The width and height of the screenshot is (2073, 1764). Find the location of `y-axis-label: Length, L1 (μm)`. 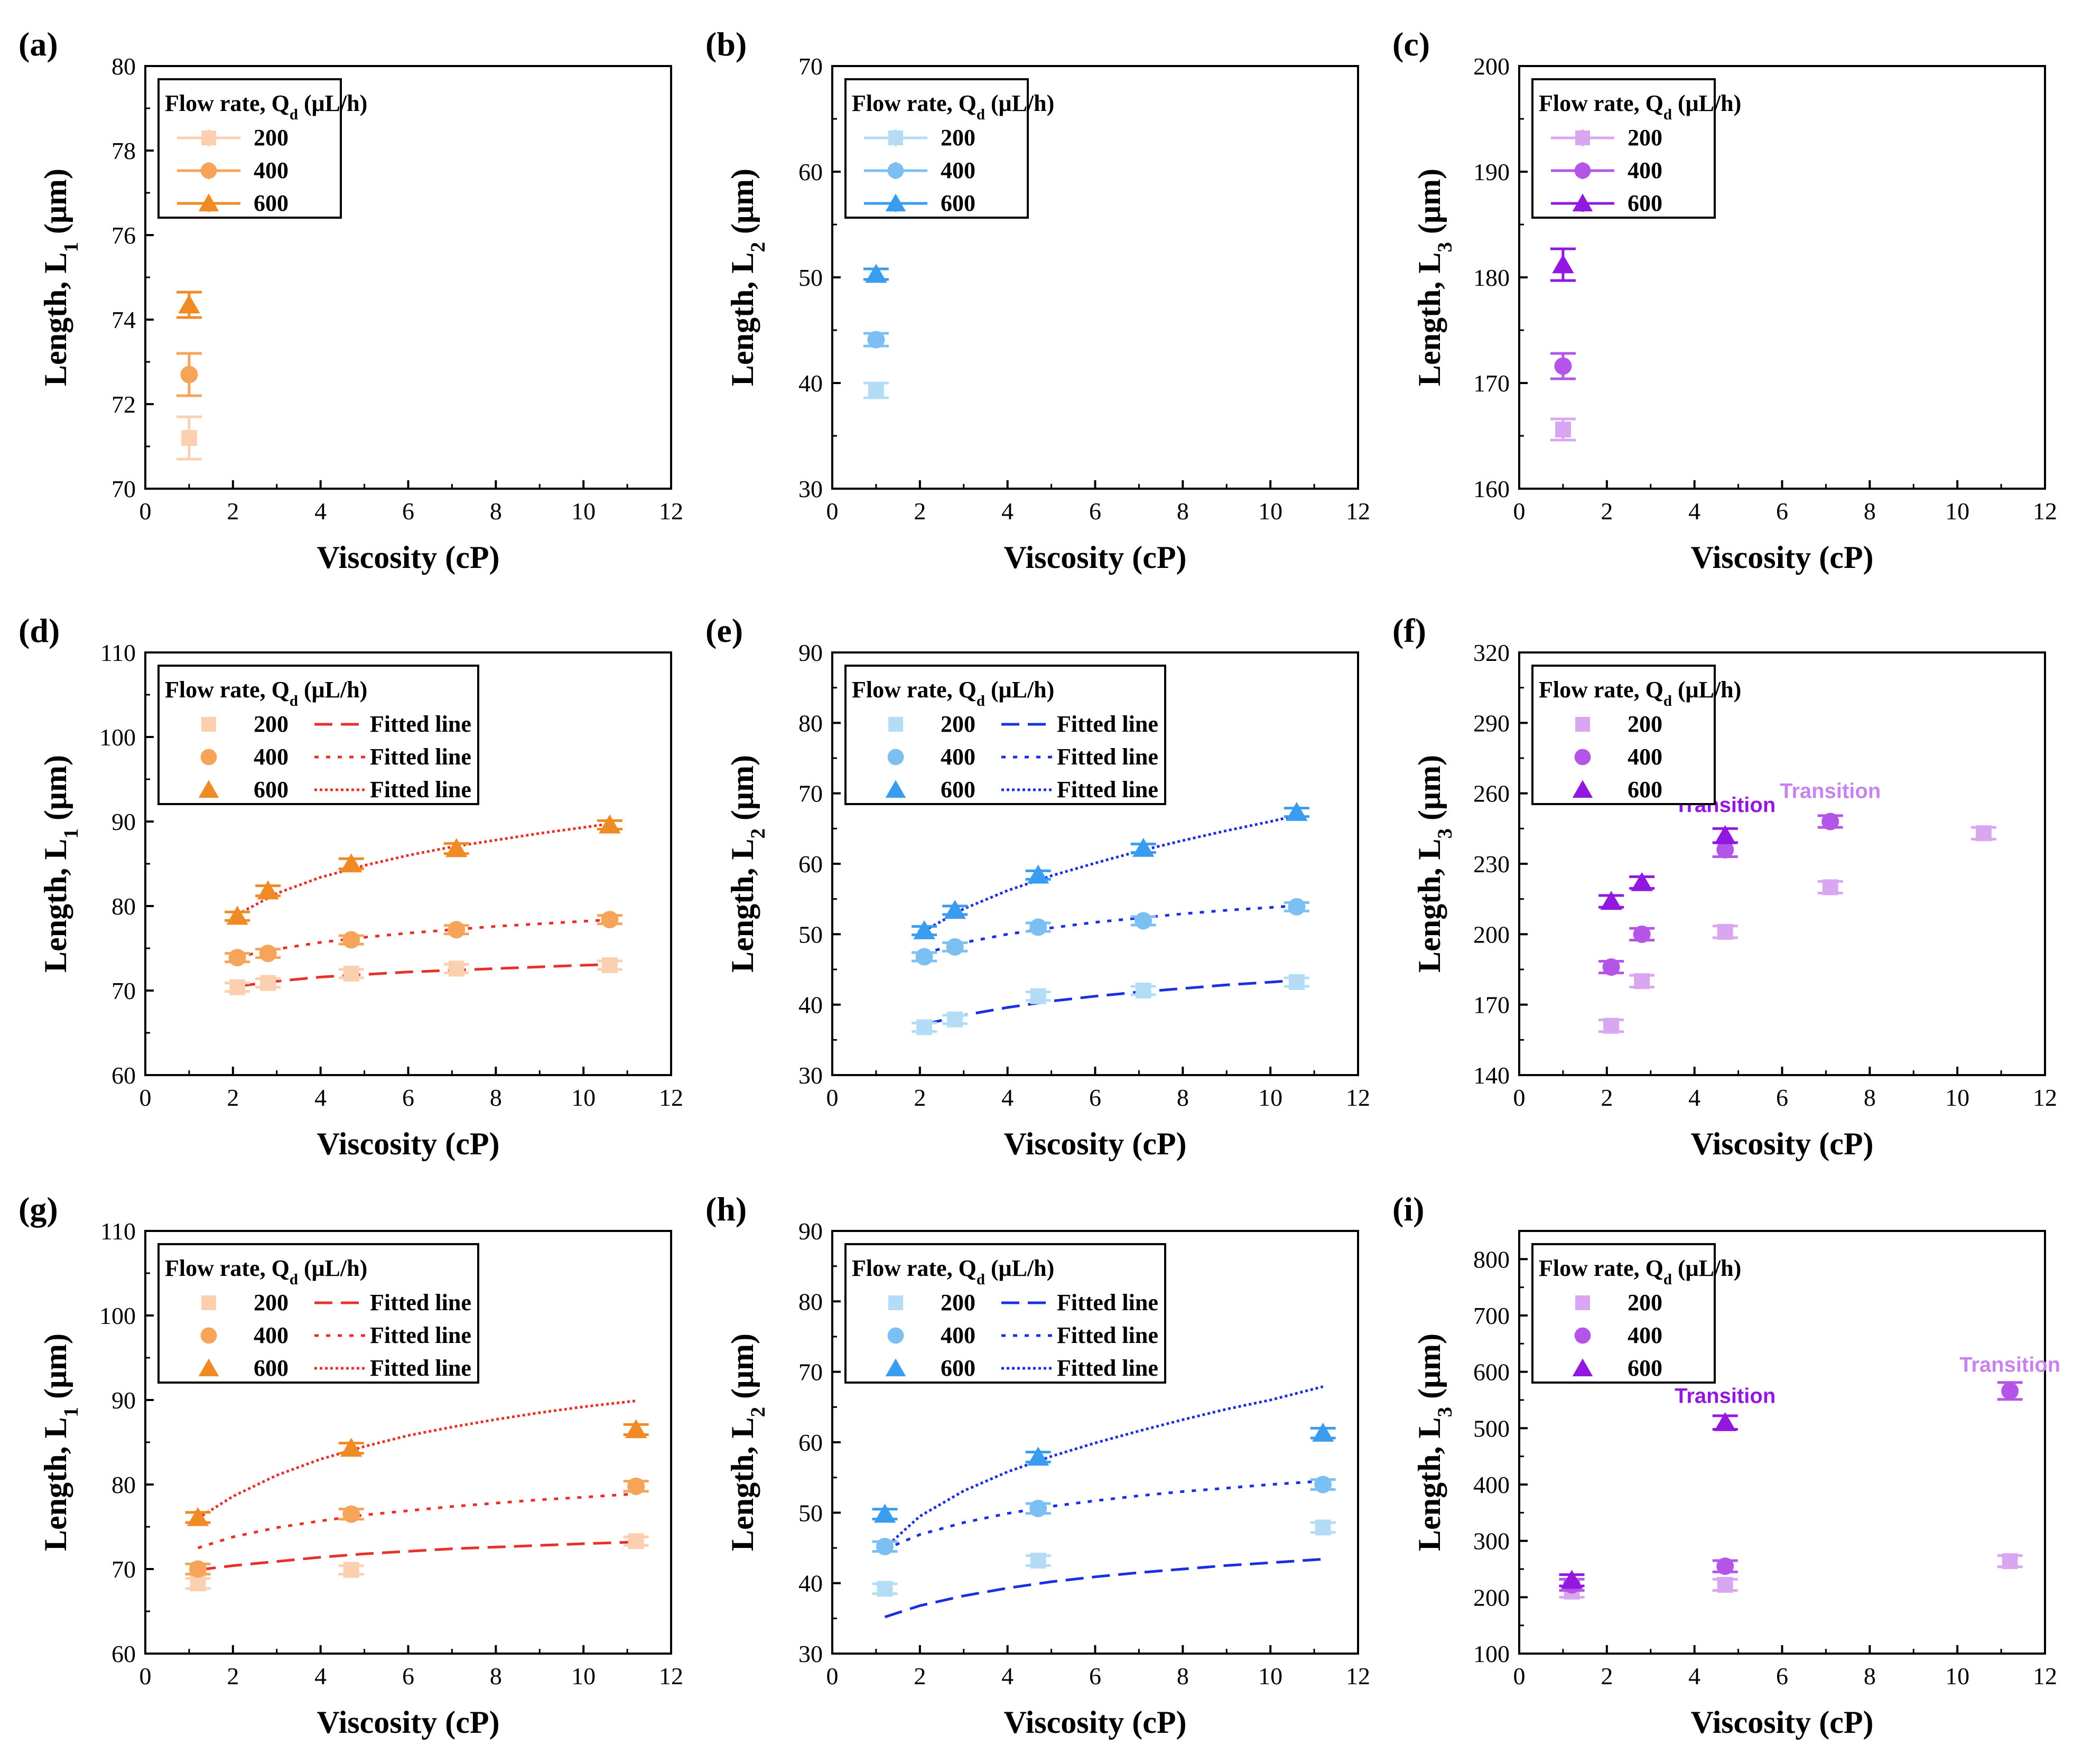

y-axis-label: Length, L1 (μm) is located at coordinates (60, 864).